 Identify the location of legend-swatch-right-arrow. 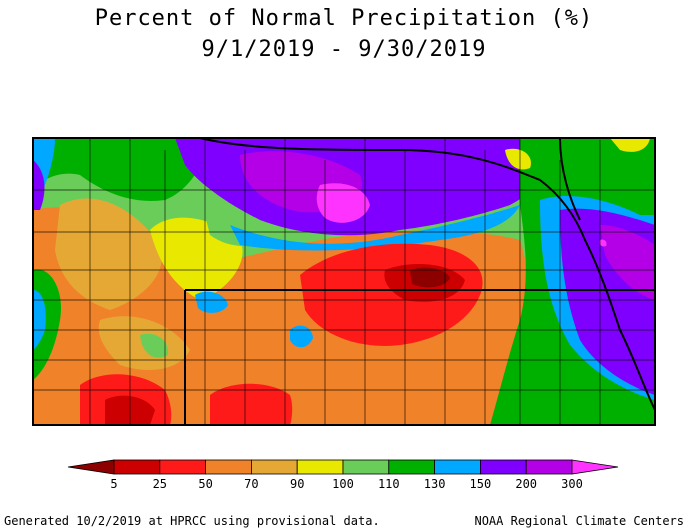
(595, 467).